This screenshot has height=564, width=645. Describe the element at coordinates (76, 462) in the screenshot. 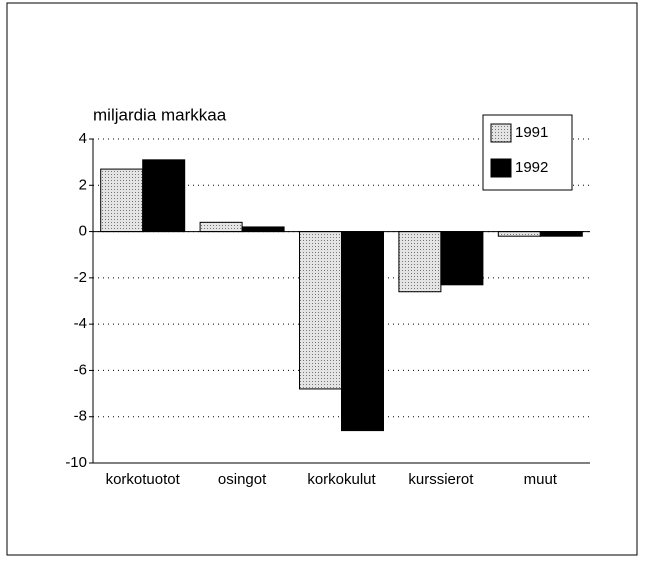

I see `y-tick-label: -10` at that location.